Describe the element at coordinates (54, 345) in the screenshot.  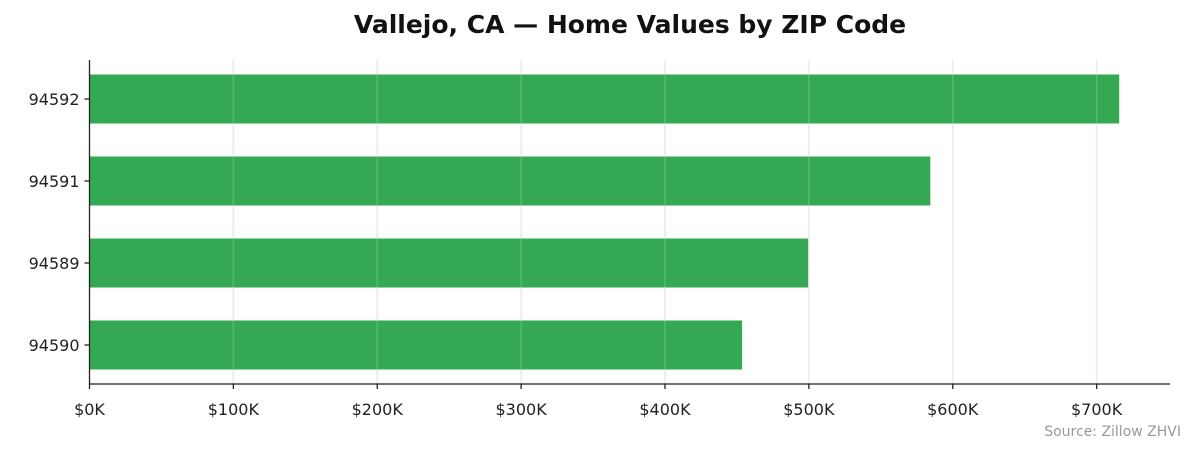
I see `y-tick-label: 94590` at that location.